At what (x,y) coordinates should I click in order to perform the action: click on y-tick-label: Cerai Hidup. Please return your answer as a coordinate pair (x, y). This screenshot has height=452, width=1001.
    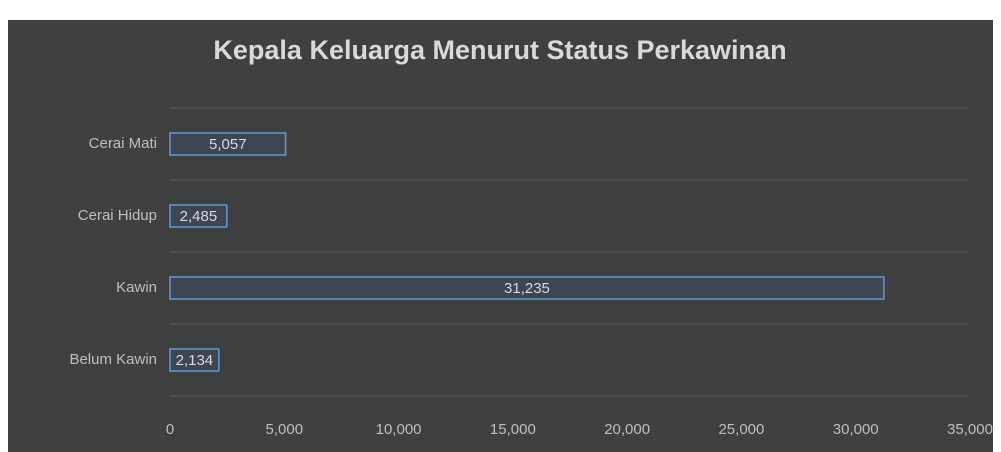
    Looking at the image, I should click on (117, 215).